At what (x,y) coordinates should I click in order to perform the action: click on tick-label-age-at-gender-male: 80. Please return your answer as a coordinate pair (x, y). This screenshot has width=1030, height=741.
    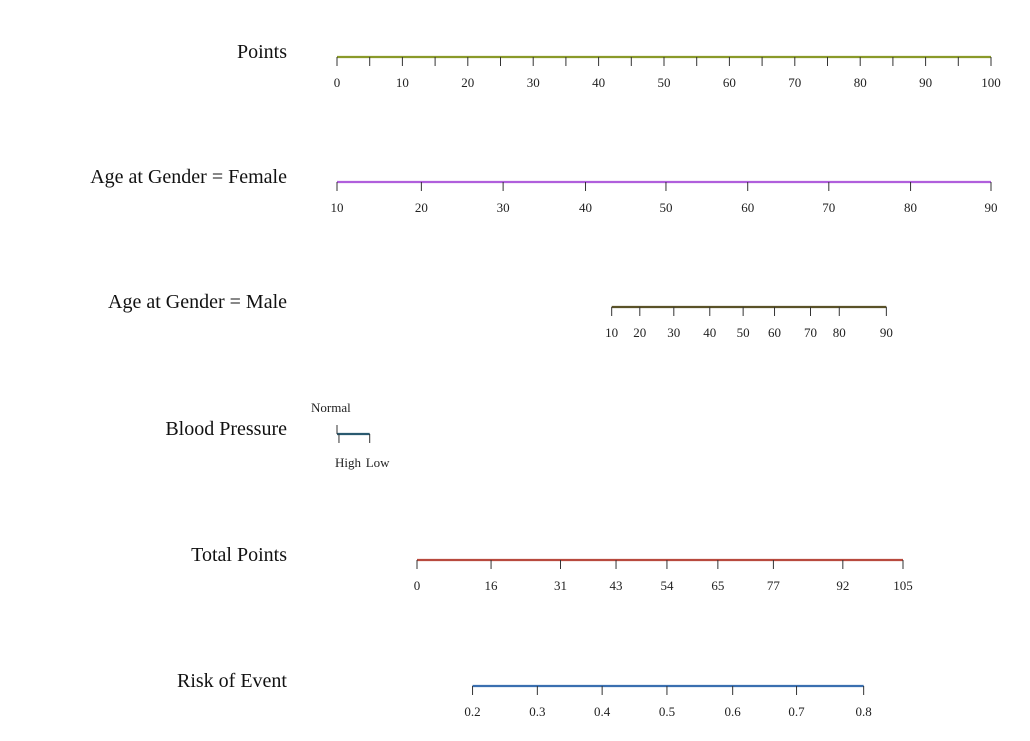
    Looking at the image, I should click on (839, 332).